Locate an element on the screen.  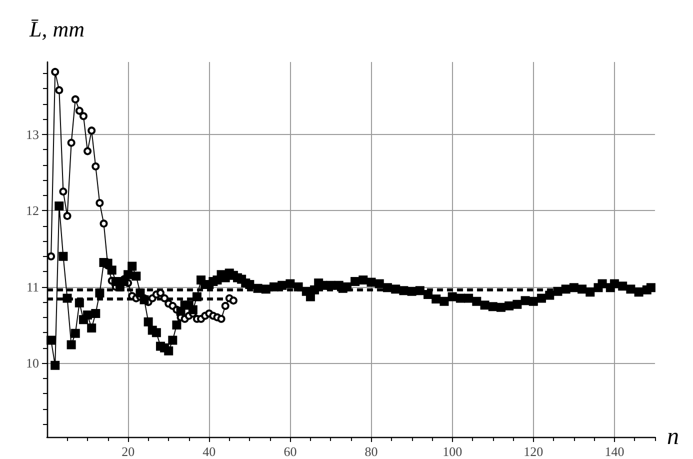
y-axis-title: L̄, mm is located at coordinates (56, 29).